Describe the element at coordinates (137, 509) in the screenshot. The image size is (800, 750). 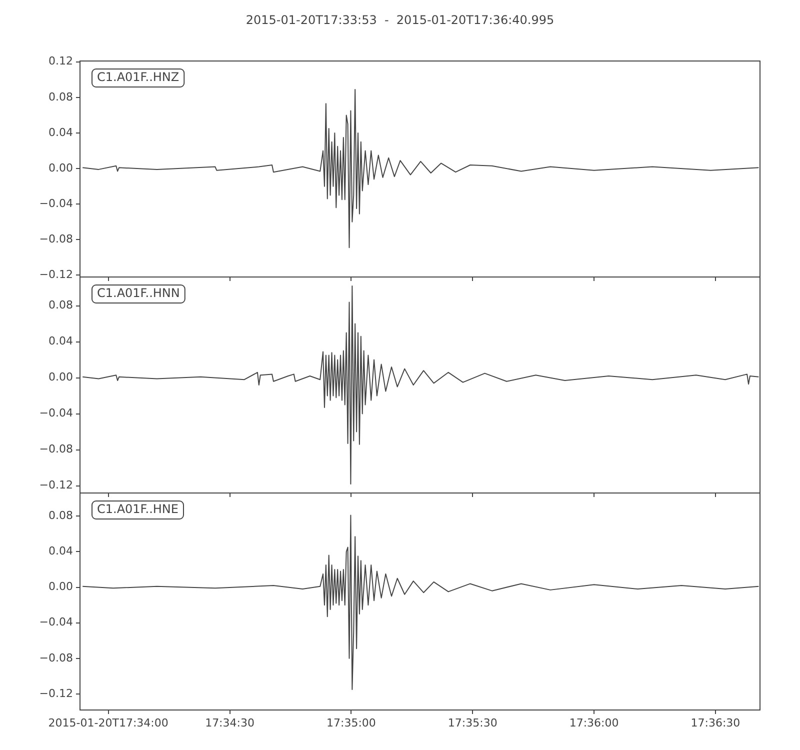
I see `annotation: C1.A01F..HNE` at that location.